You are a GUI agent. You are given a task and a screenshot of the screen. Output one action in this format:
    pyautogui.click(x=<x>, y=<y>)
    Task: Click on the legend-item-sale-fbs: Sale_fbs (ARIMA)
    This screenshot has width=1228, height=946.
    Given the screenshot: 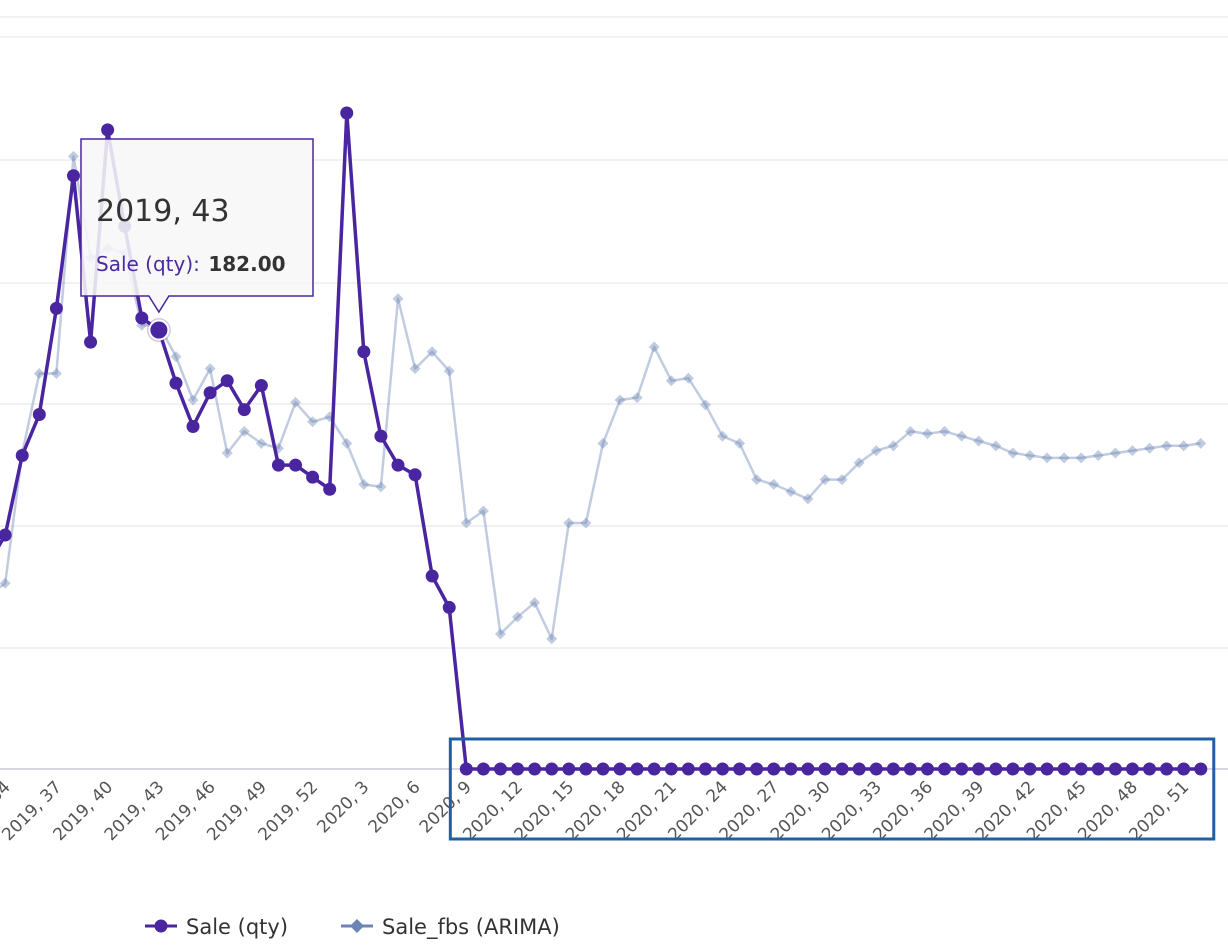 What is the action you would take?
    pyautogui.click(x=450, y=927)
    